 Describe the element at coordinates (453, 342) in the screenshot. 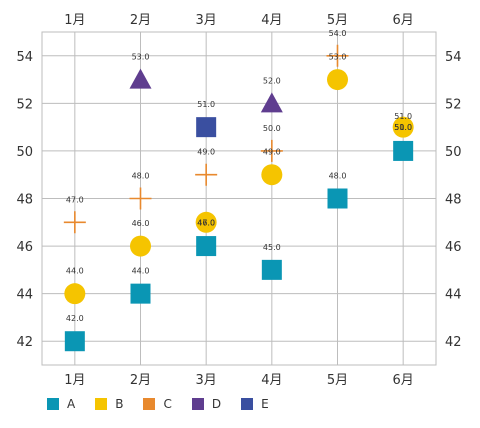

I see `y-tick-label-right: 42` at that location.